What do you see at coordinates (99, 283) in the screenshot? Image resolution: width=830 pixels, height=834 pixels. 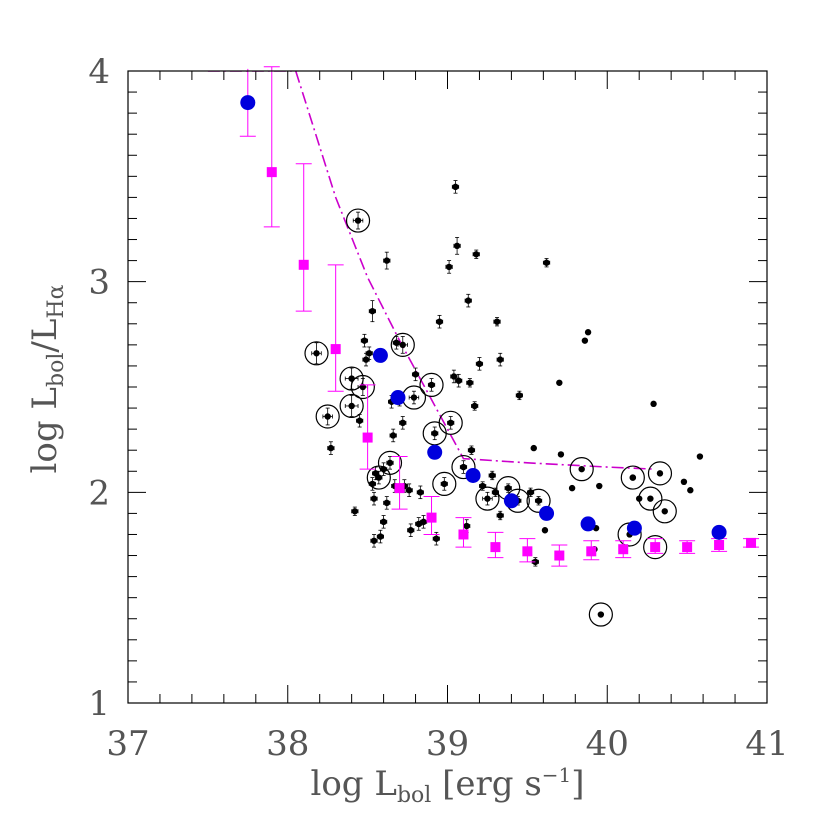 I see `y-tick-label: 3` at bounding box center [99, 283].